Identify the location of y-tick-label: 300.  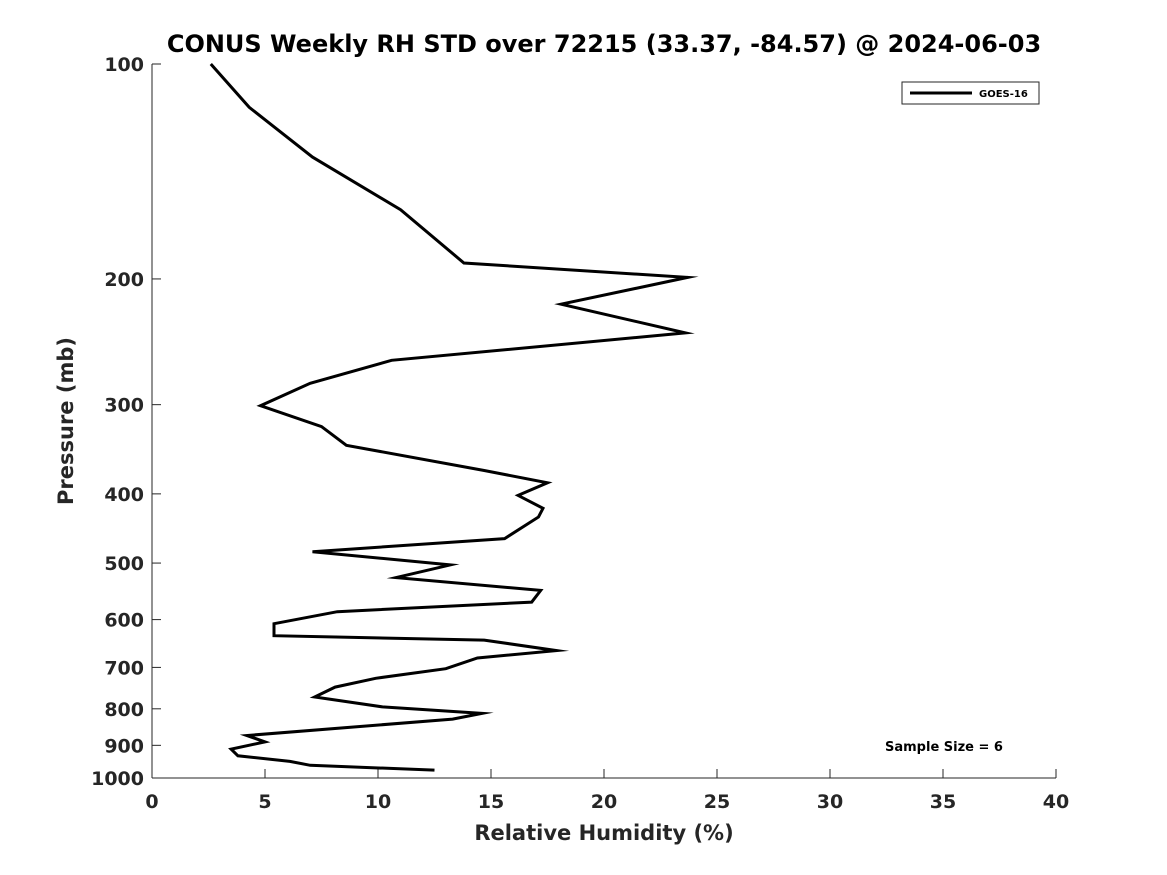
(124, 406).